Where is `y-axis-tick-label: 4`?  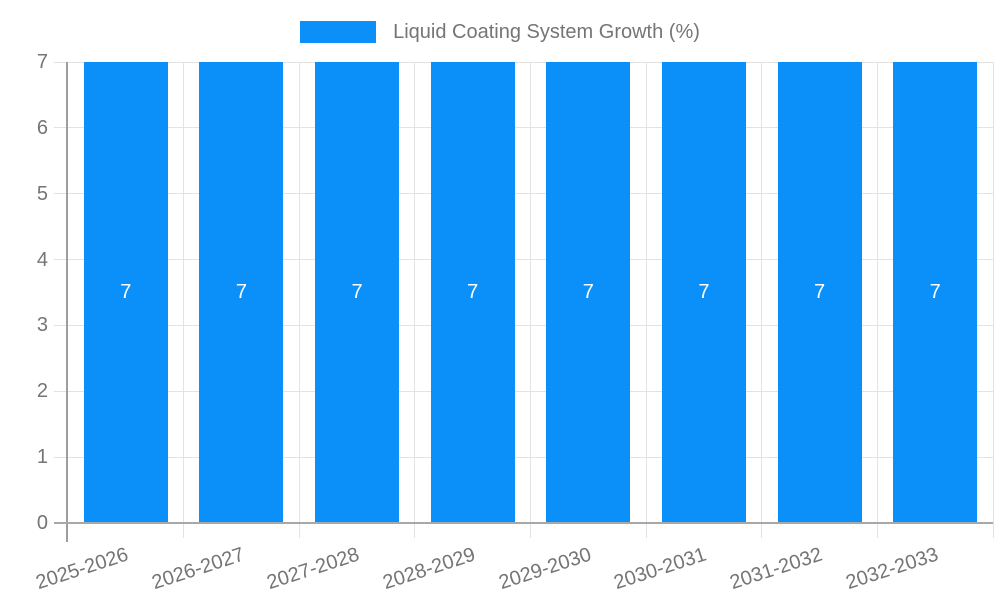 y-axis-tick-label: 4 is located at coordinates (42, 259).